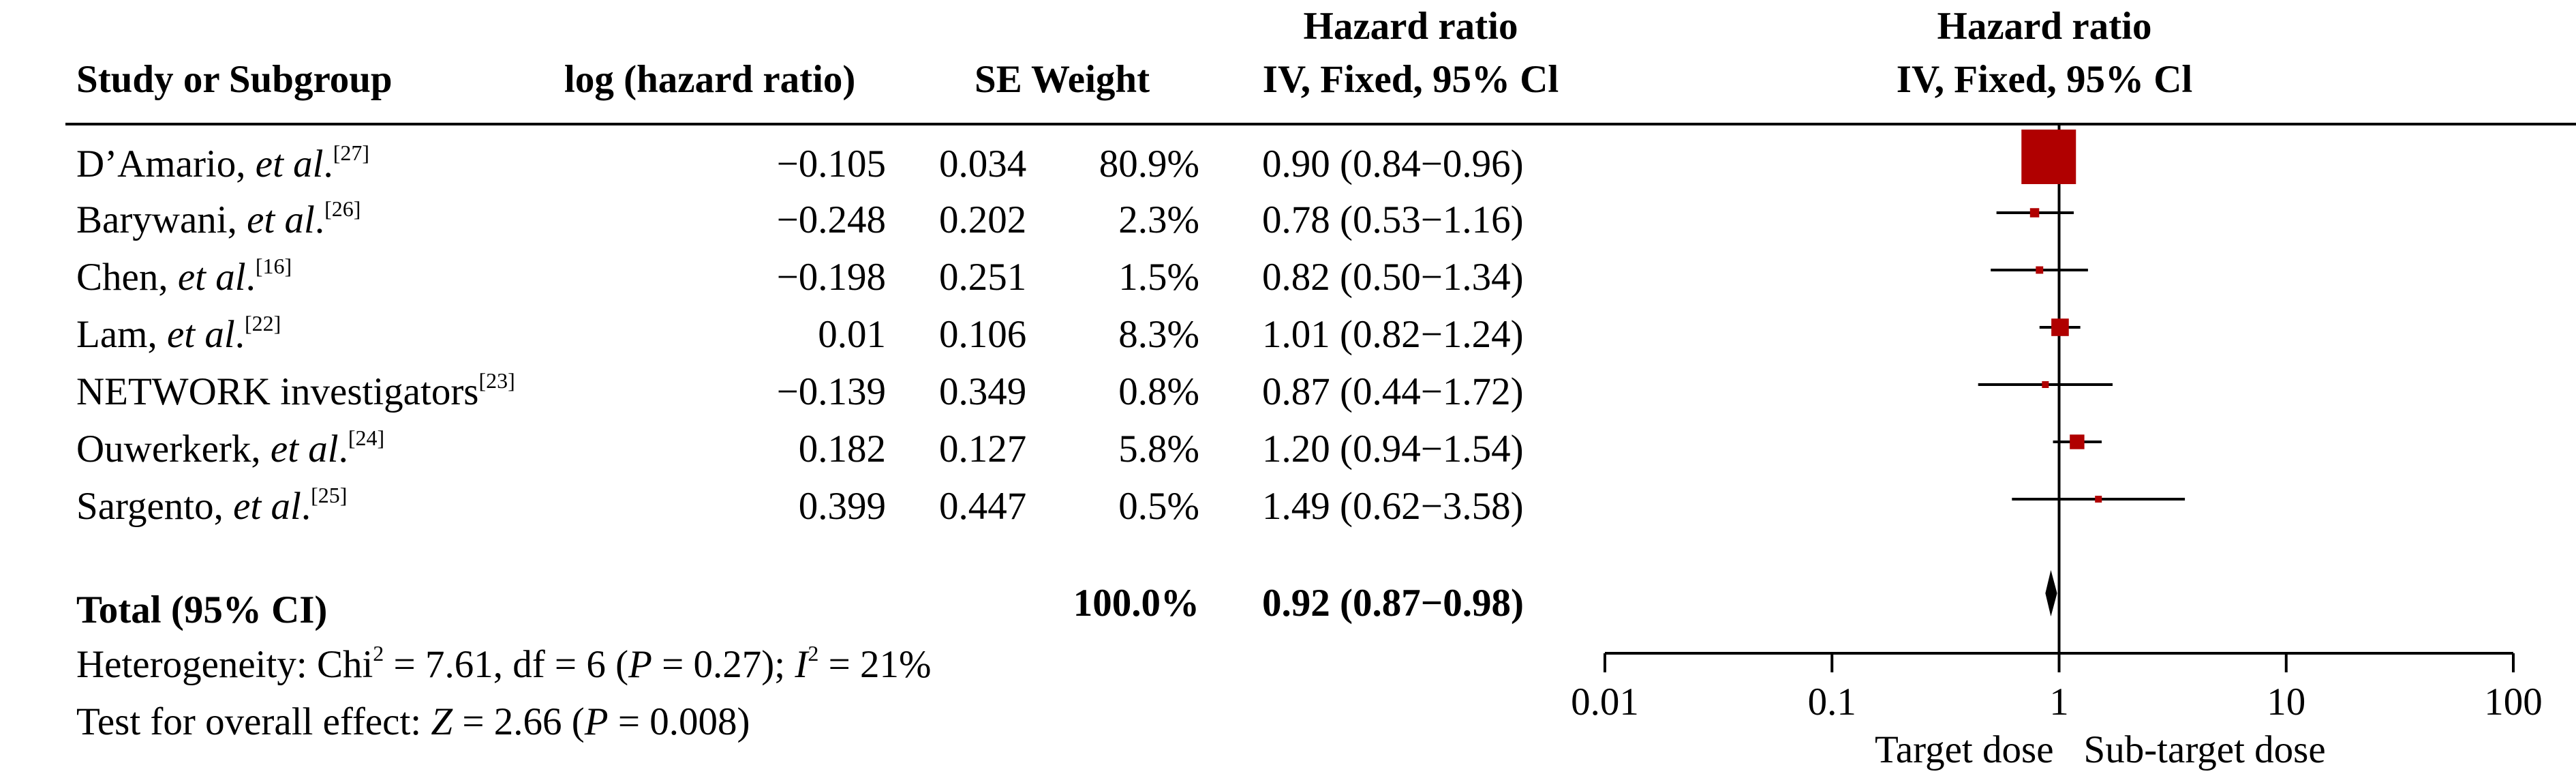  Describe the element at coordinates (831, 219) in the screenshot. I see `study-loghr: −0.248` at that location.